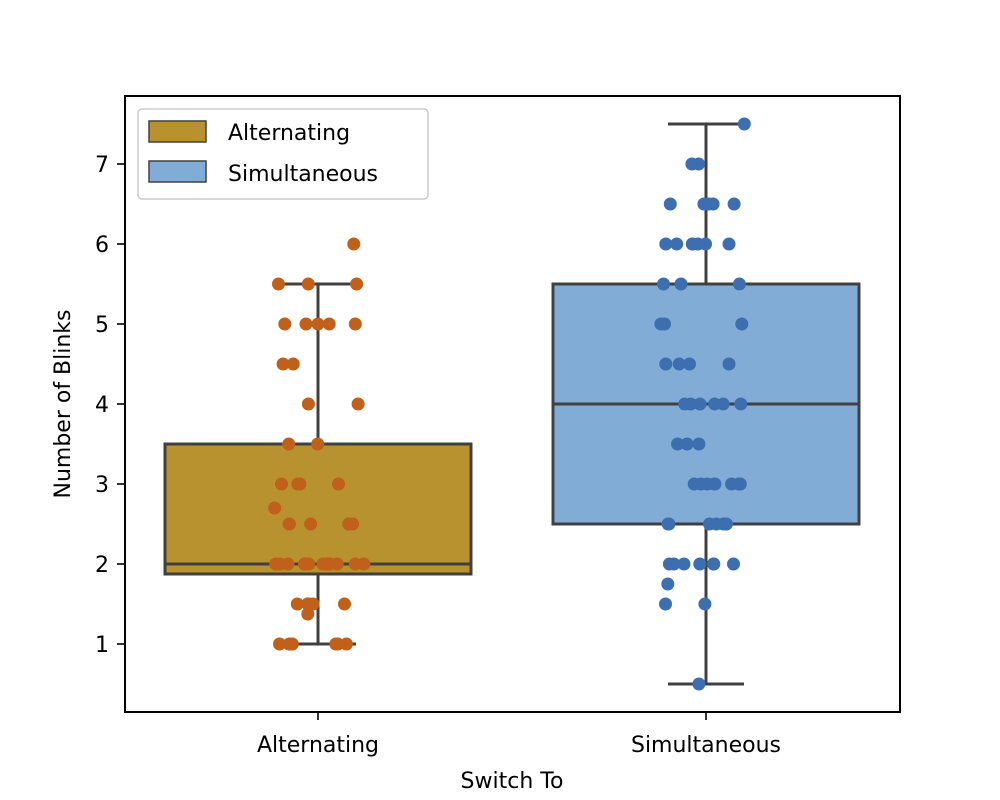  What do you see at coordinates (512, 781) in the screenshot?
I see `x-axis-title: Switch To` at bounding box center [512, 781].